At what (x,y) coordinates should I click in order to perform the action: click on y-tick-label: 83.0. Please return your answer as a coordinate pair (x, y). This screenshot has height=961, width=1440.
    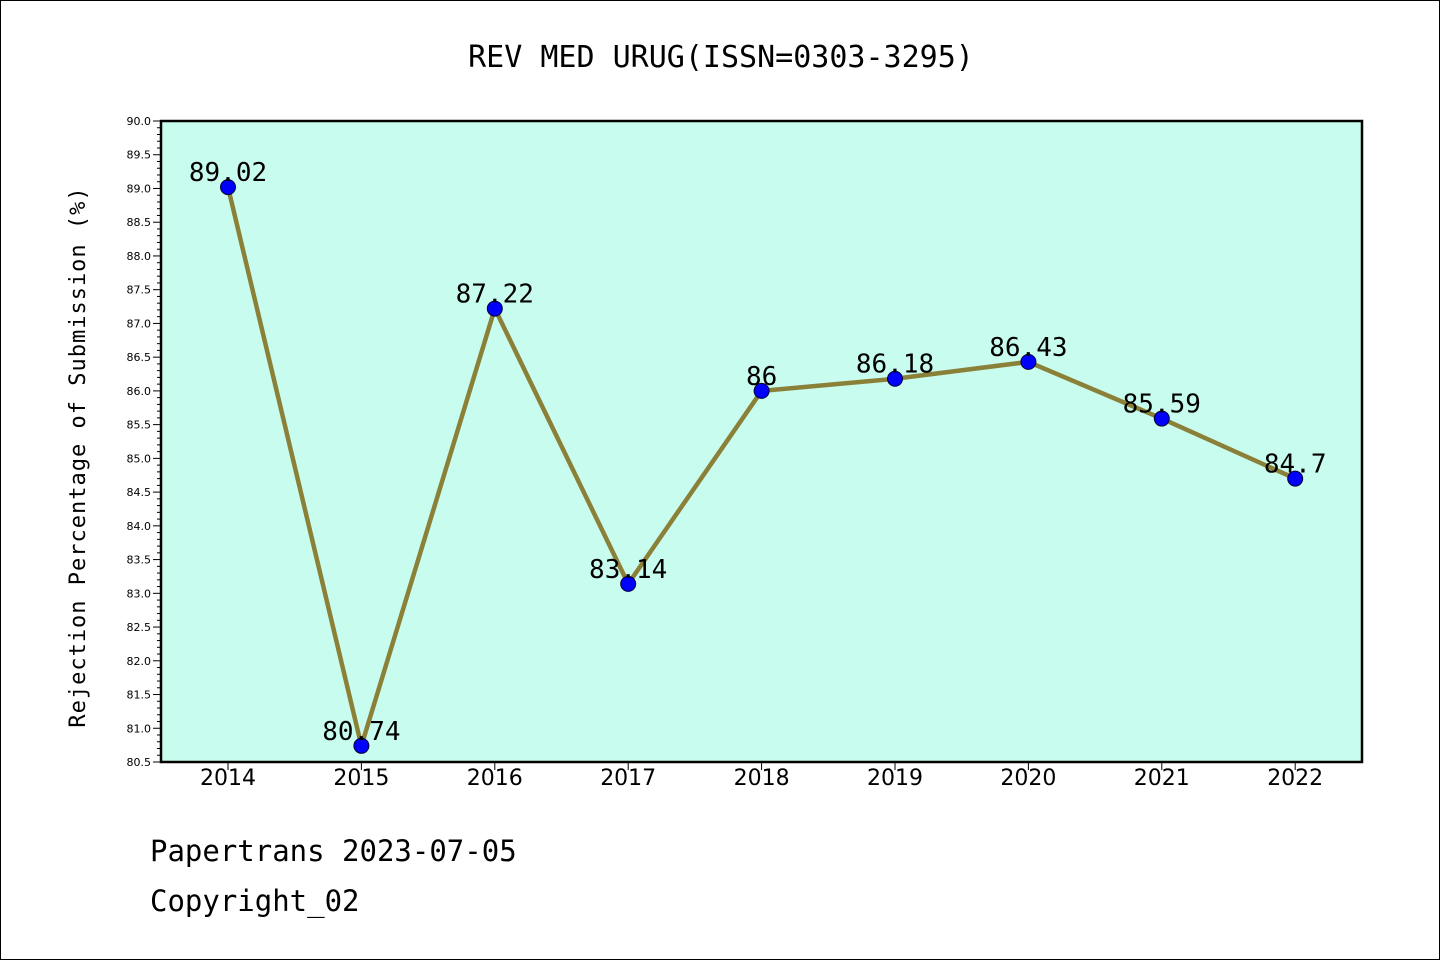
    Looking at the image, I should click on (139, 593).